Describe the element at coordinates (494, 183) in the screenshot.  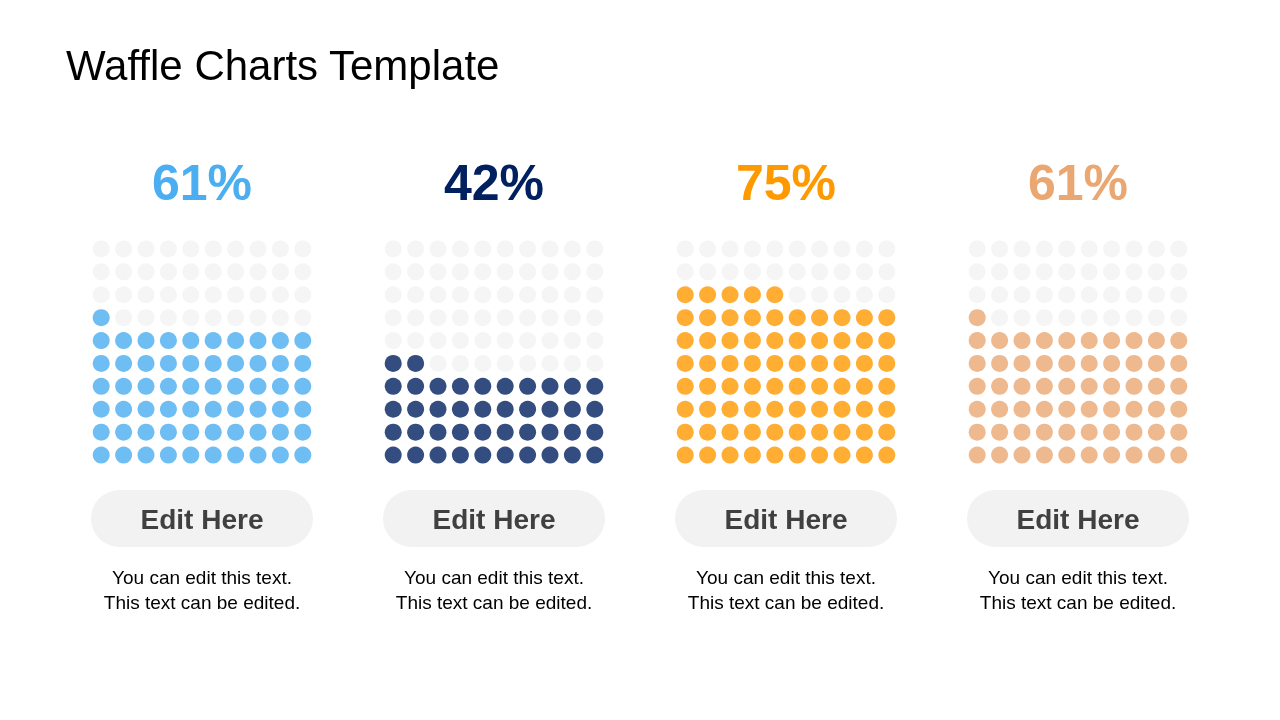
I see `data-label: 42%` at that location.